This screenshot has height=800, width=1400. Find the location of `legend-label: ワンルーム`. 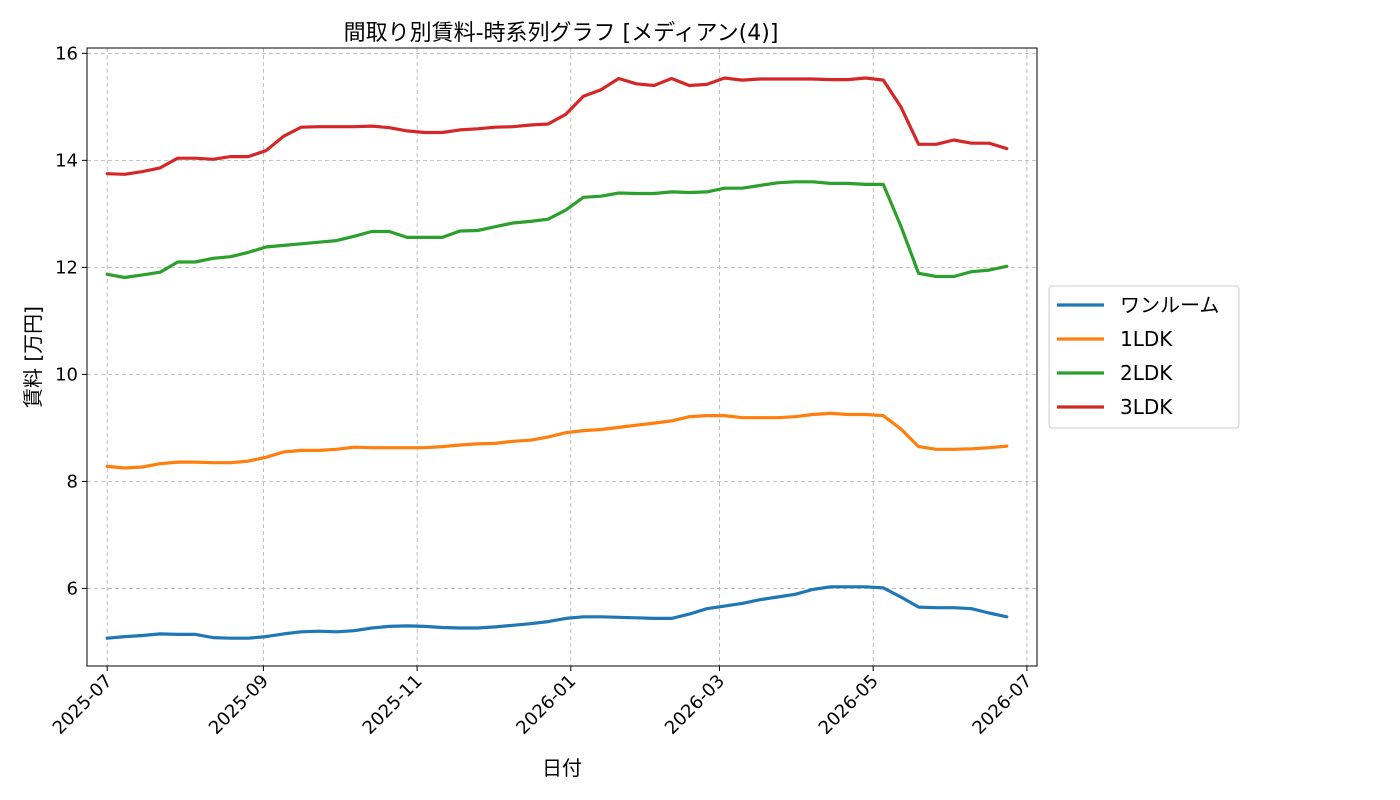

legend-label: ワンルーム is located at coordinates (1169, 305).